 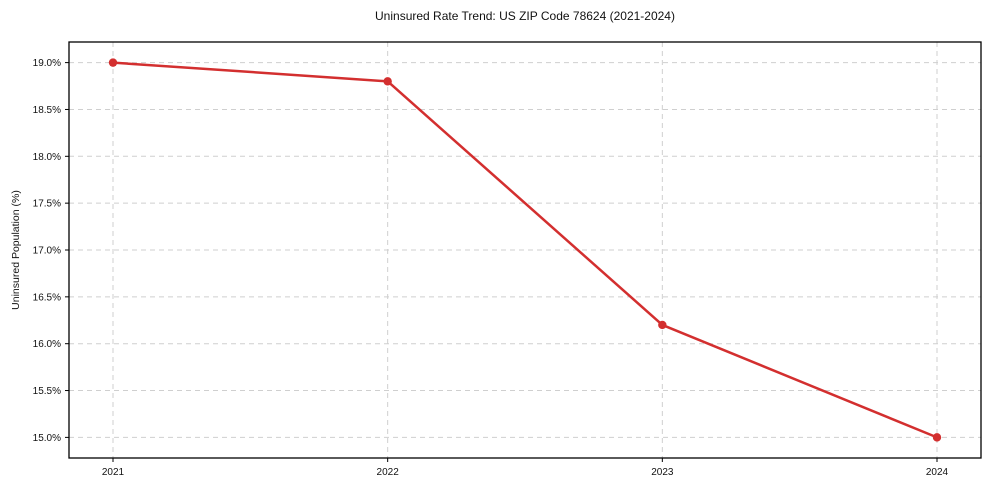 What do you see at coordinates (47, 251) in the screenshot?
I see `y-tick-label: 17.0%` at bounding box center [47, 251].